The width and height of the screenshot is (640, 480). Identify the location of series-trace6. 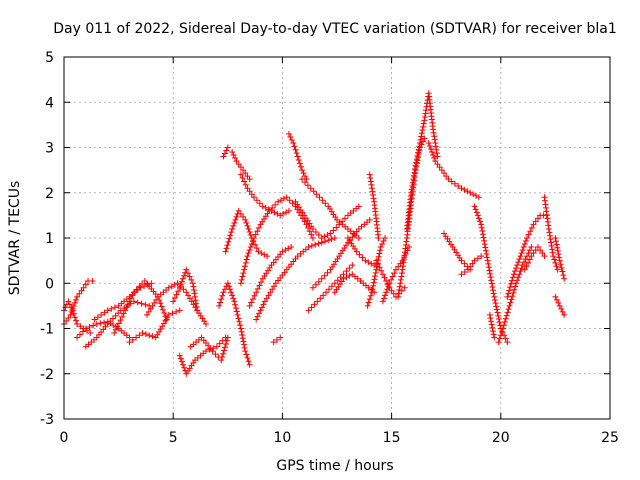
(140, 307).